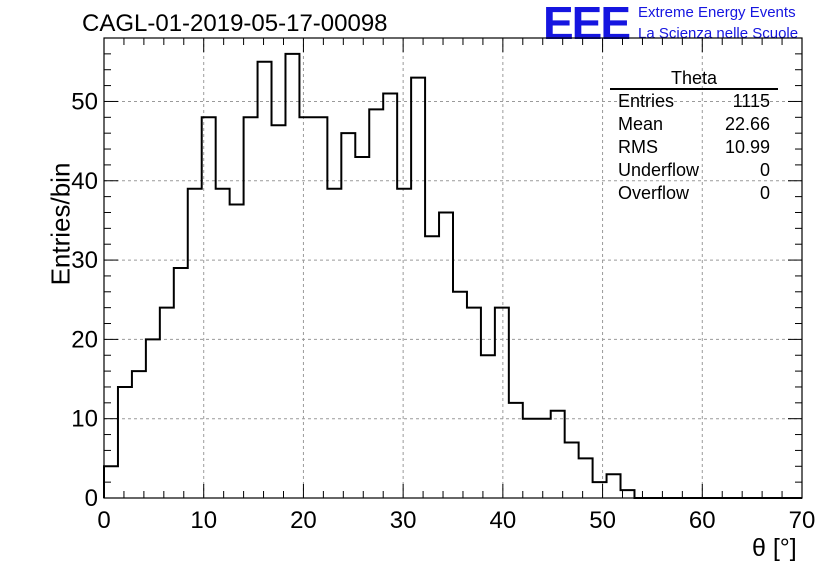 This screenshot has height=572, width=836. I want to click on plot-title: CAGL-01-2019-05-17-00098, so click(235, 23).